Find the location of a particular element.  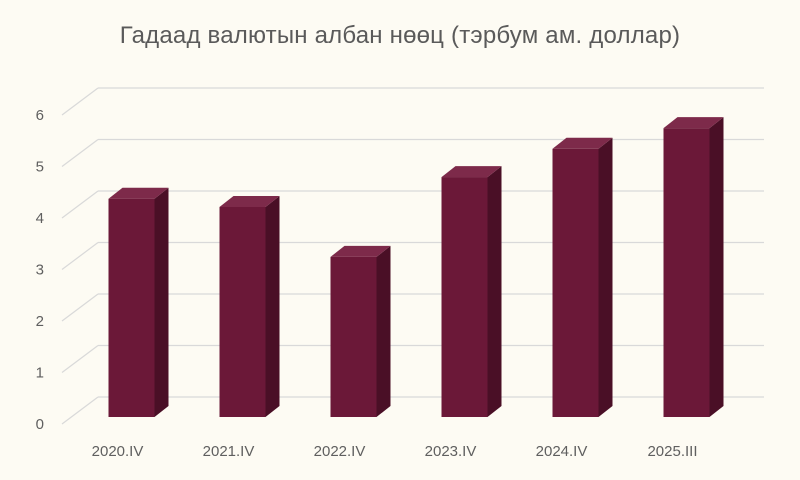

y-tick-label: 1 is located at coordinates (40, 373).